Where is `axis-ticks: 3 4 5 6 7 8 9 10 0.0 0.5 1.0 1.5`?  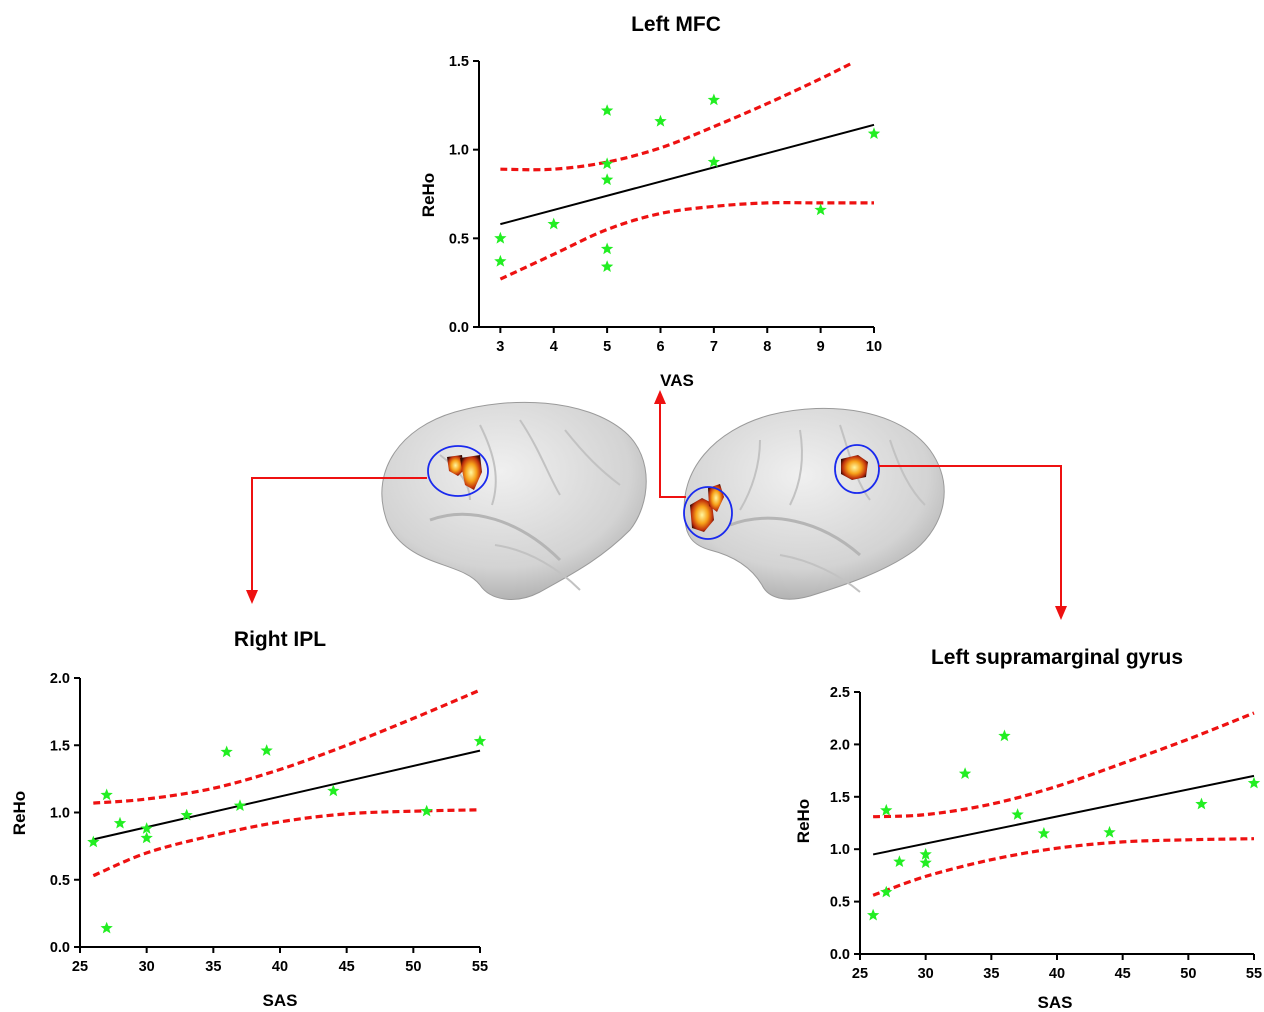
axis-ticks: 3 4 5 6 7 8 9 10 0.0 0.5 1.0 1.5 is located at coordinates (665, 204).